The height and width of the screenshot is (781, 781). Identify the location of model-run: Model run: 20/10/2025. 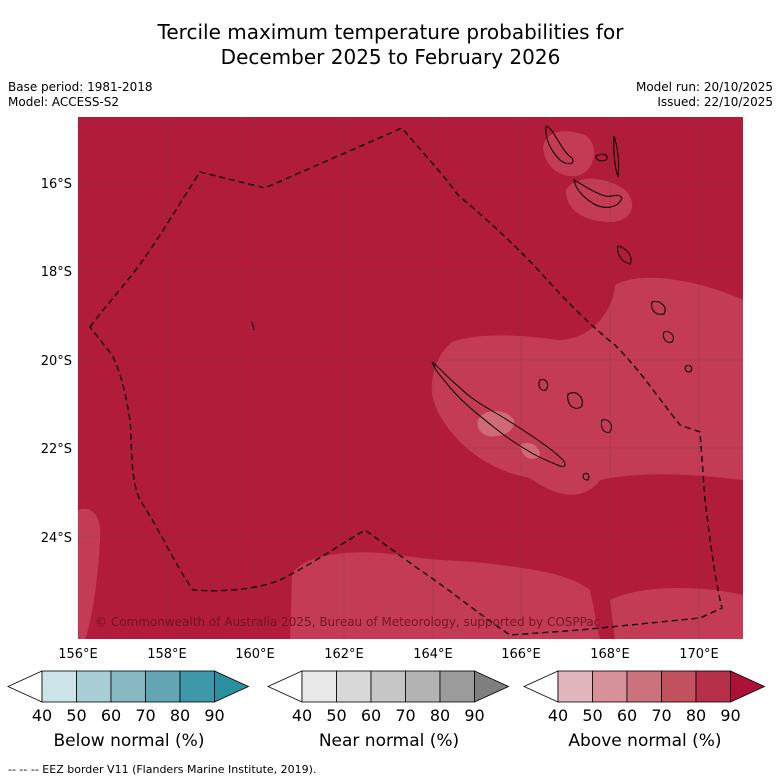
(704, 87).